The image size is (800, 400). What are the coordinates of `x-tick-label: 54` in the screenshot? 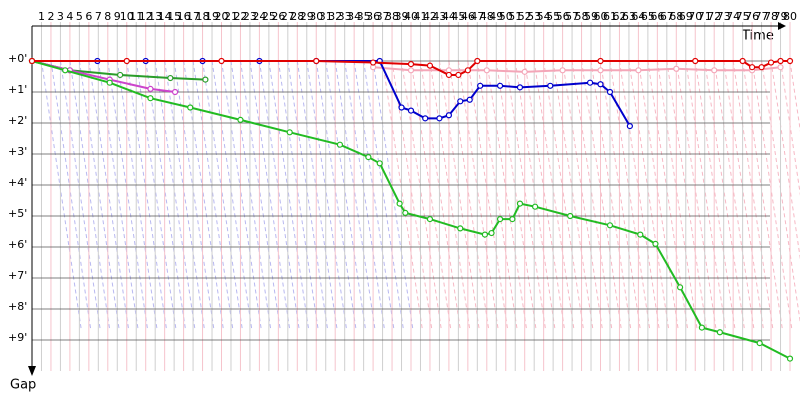 It's located at (544, 16).